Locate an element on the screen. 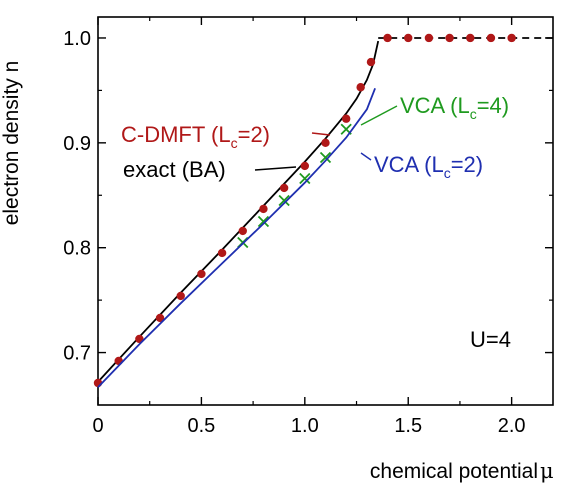  annotation-vca2: VCA (Lc=2) is located at coordinates (428, 166).